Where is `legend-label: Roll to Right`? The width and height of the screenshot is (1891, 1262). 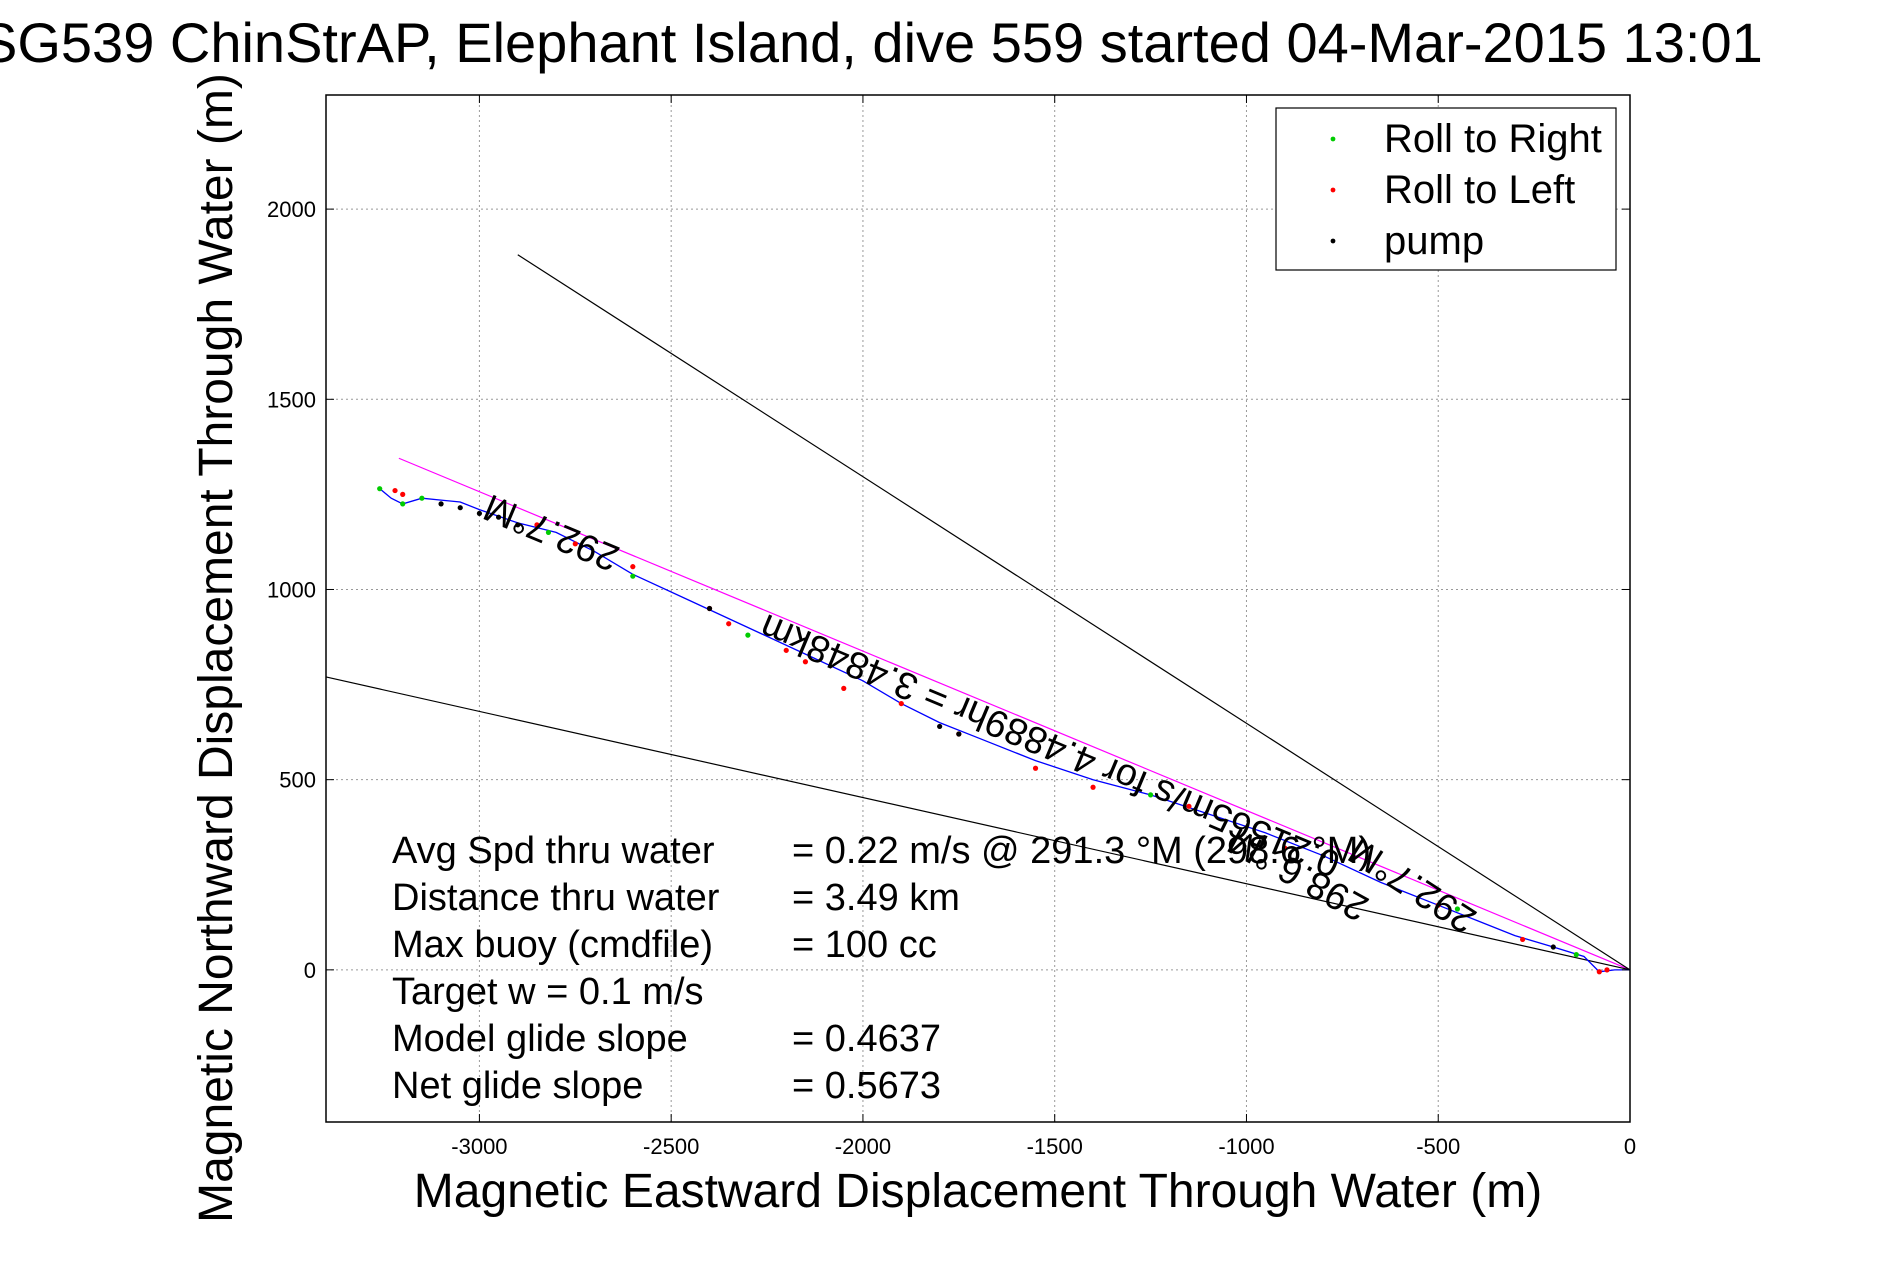
legend-label: Roll to Right is located at coordinates (1493, 139).